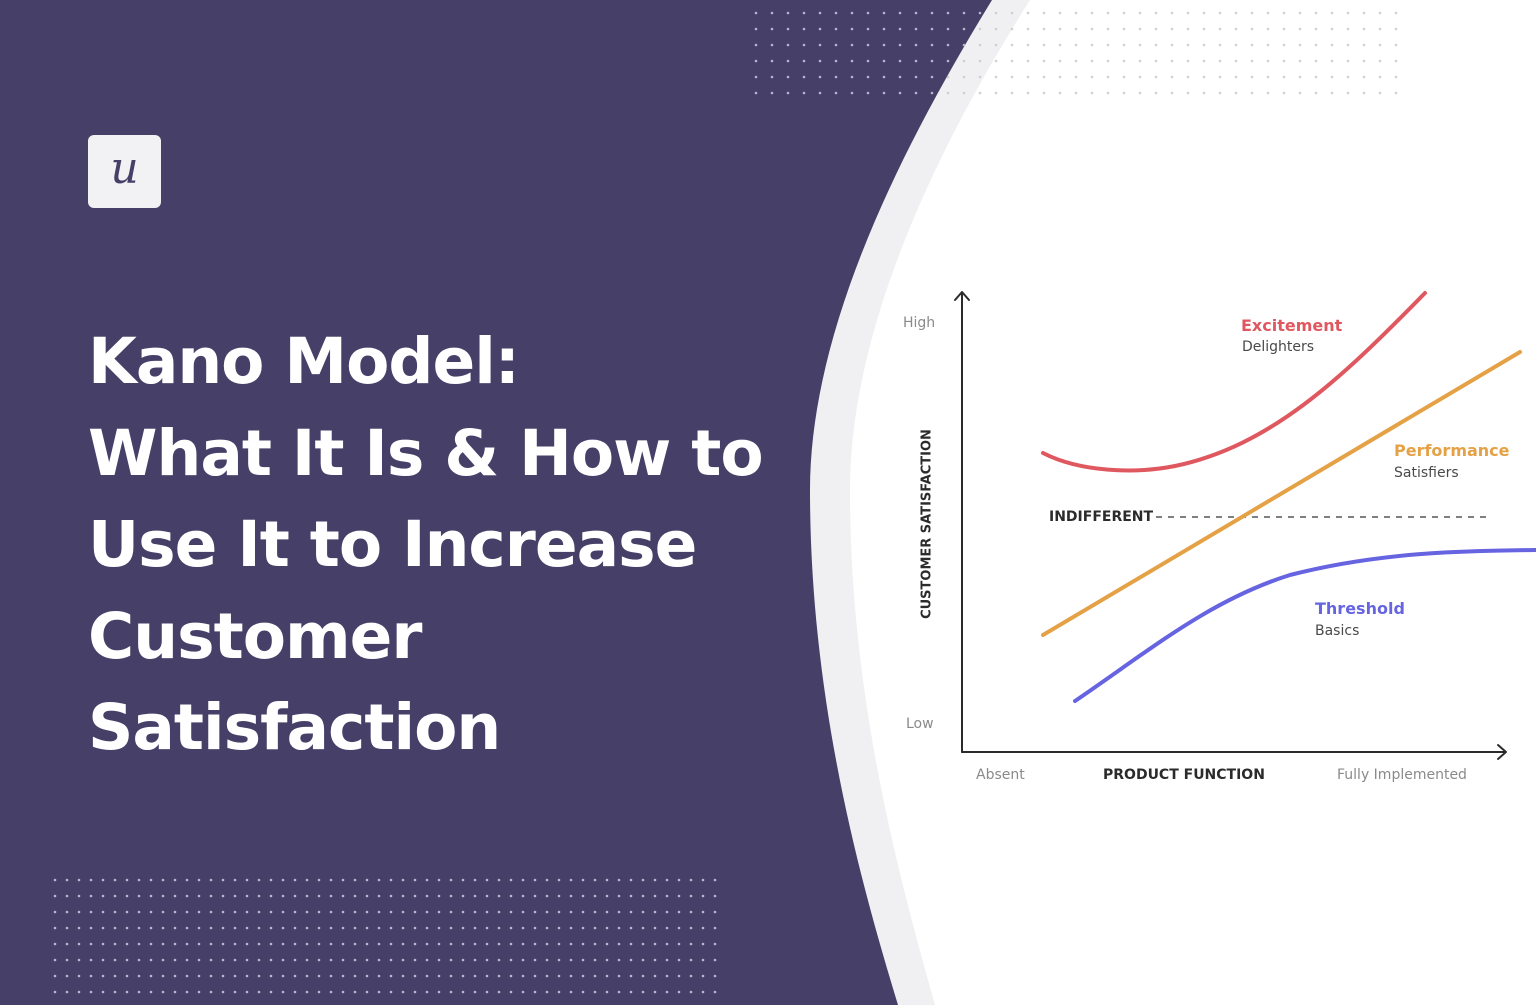 This screenshot has width=1536, height=1005. I want to click on performance-sublabel: Satisfiers, so click(1426, 473).